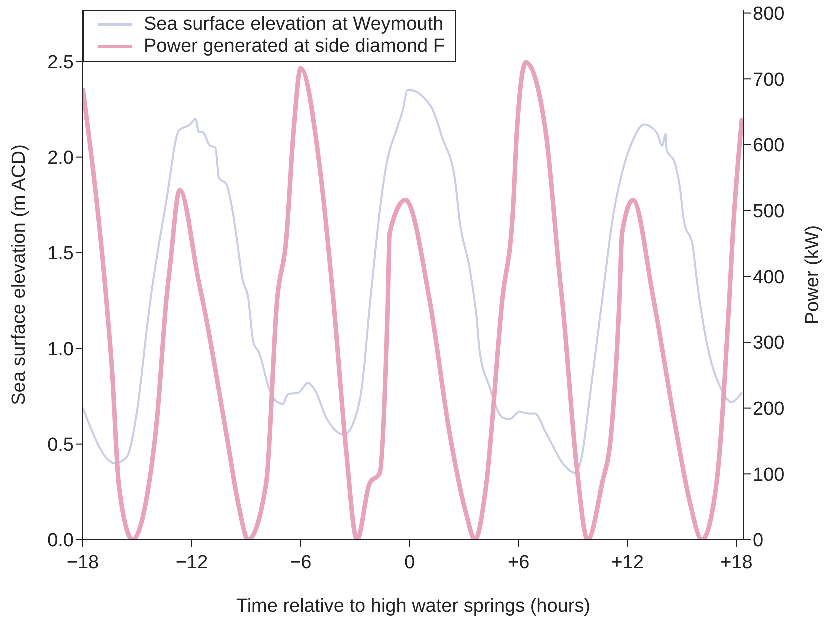  Describe the element at coordinates (192, 563) in the screenshot. I see `x-tick-label: −12` at that location.